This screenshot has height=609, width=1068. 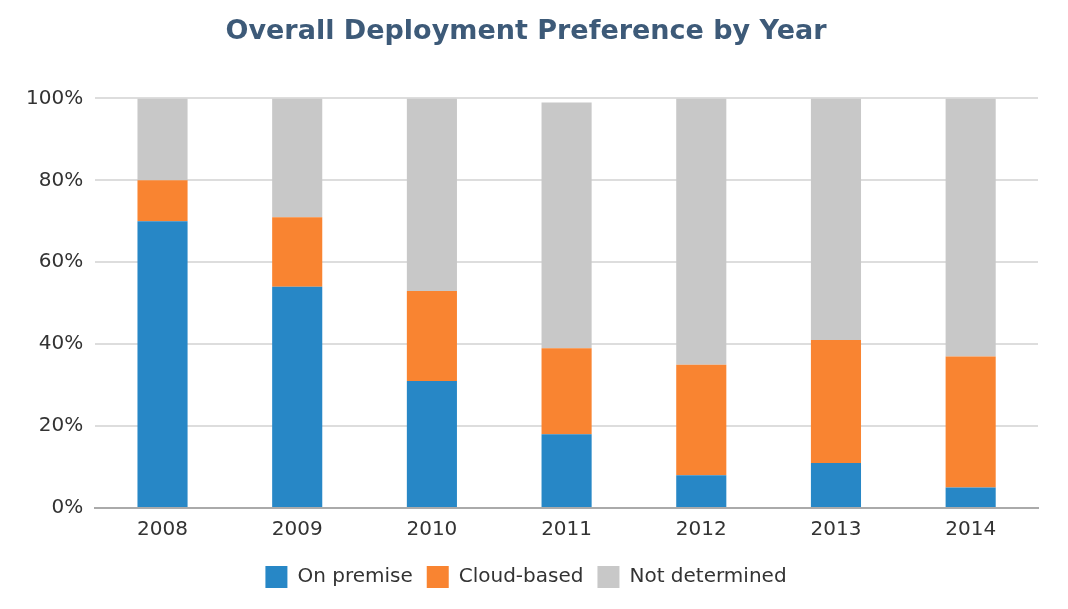 What do you see at coordinates (67, 506) in the screenshot?
I see `y-tick-label: 0%` at bounding box center [67, 506].